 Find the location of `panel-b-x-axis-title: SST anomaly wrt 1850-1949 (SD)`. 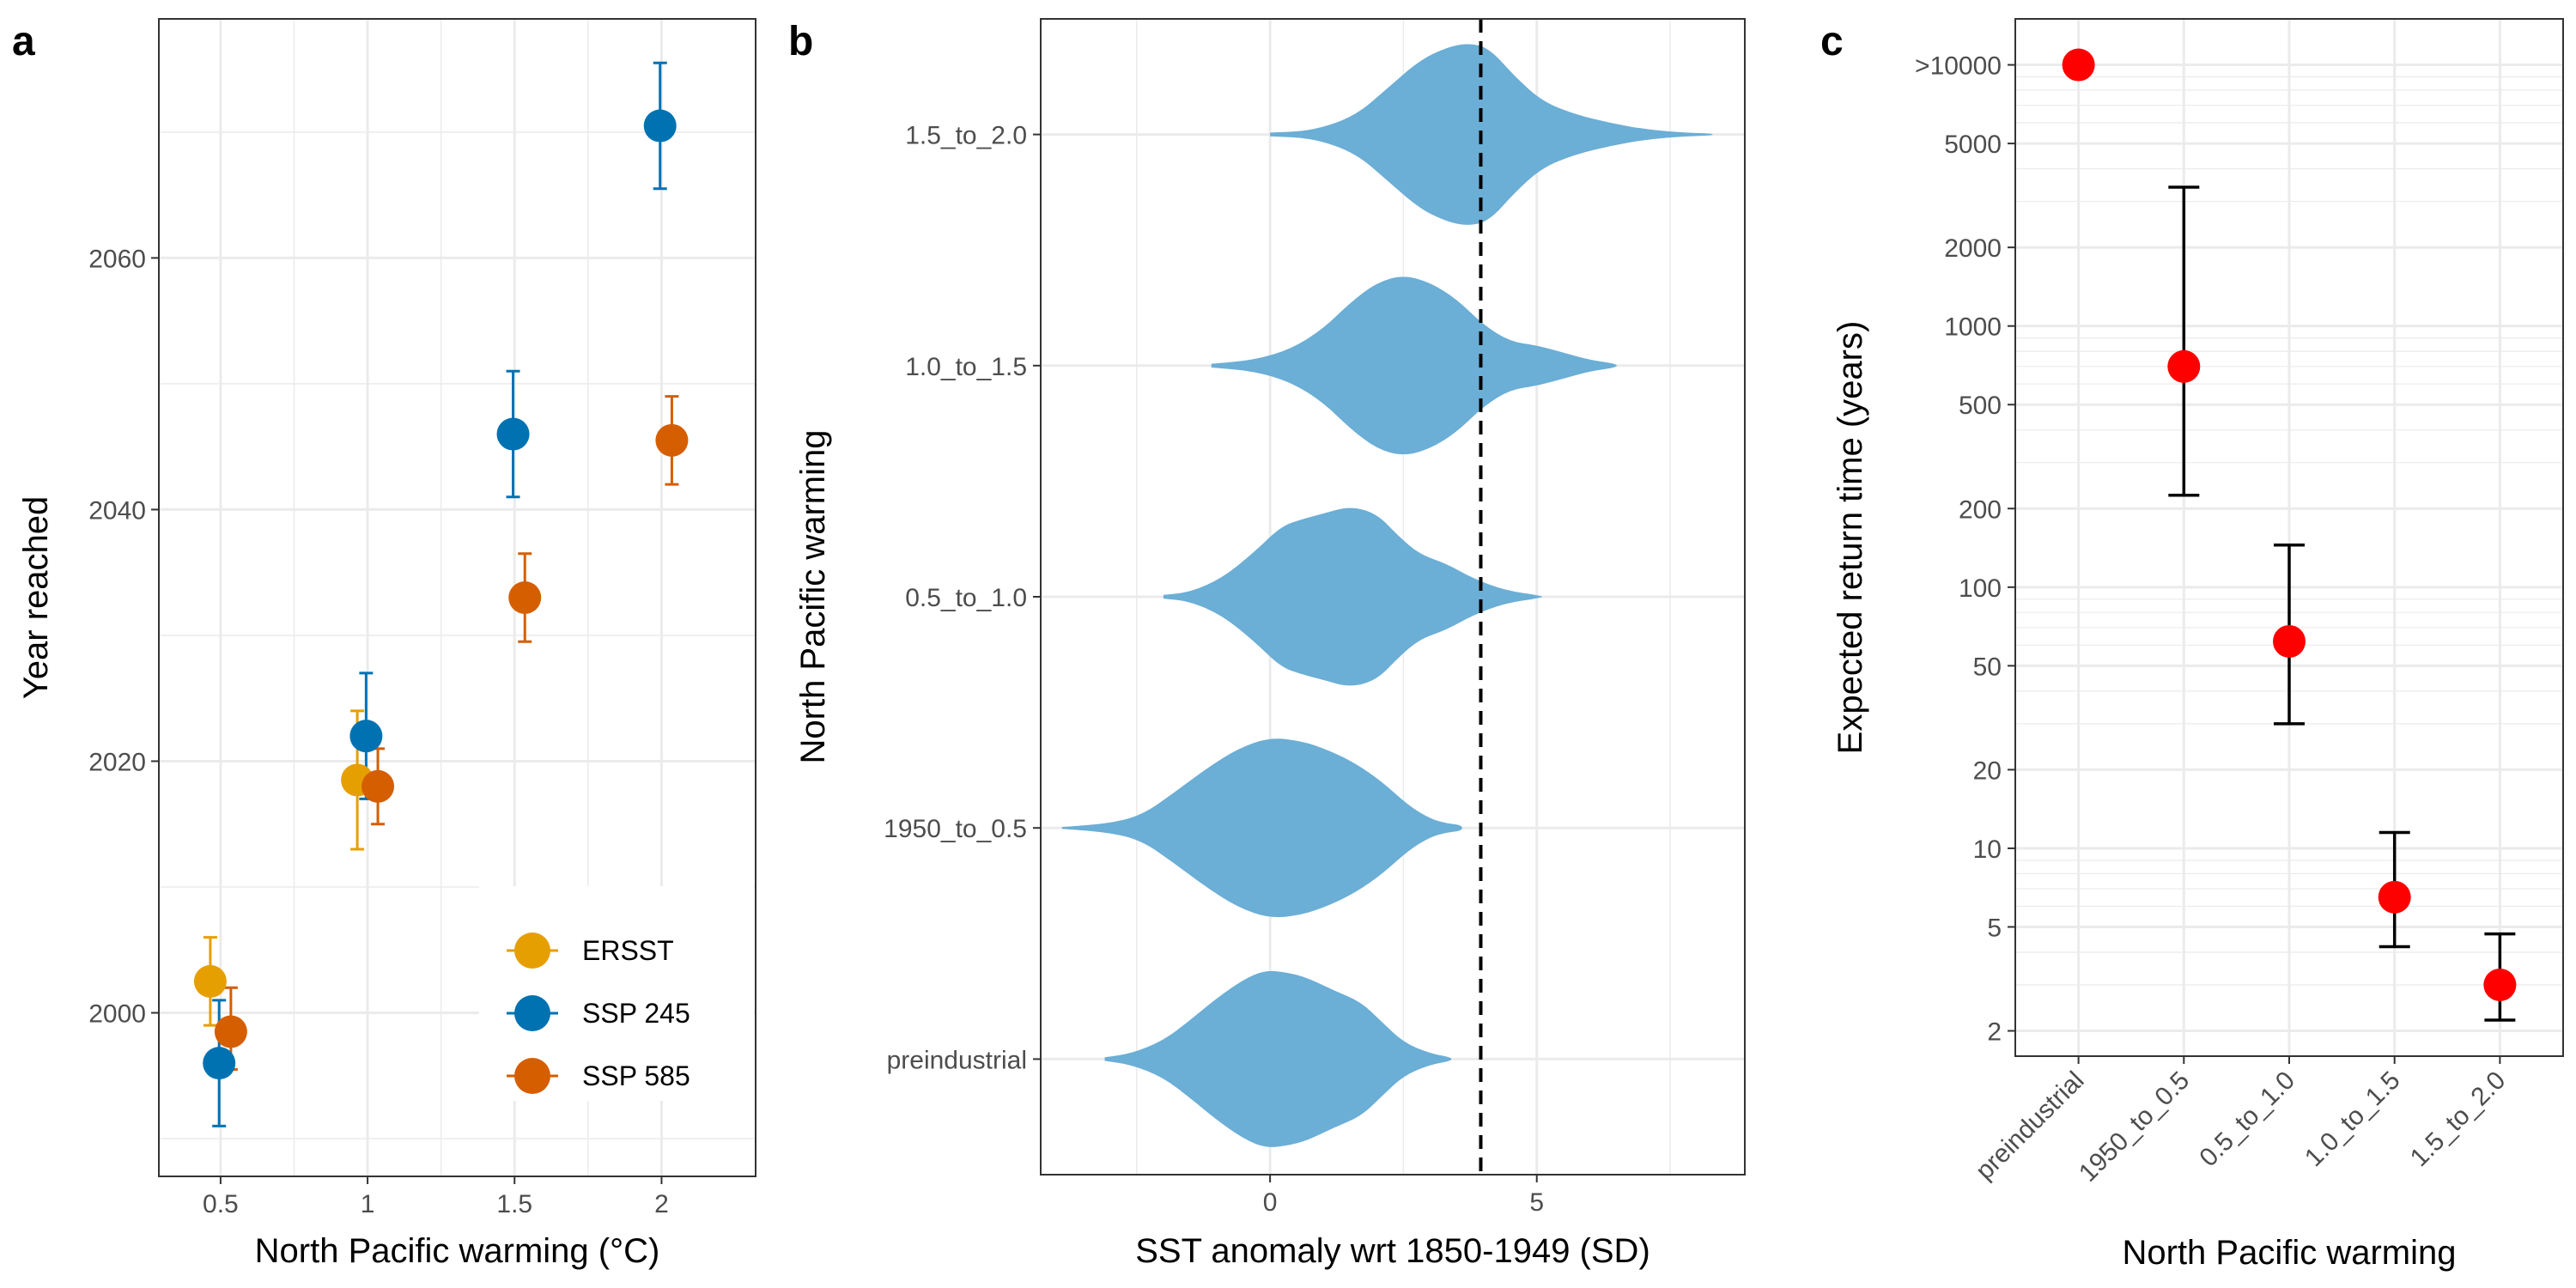

panel-b-x-axis-title: SST anomaly wrt 1850-1949 (SD) is located at coordinates (1393, 1251).